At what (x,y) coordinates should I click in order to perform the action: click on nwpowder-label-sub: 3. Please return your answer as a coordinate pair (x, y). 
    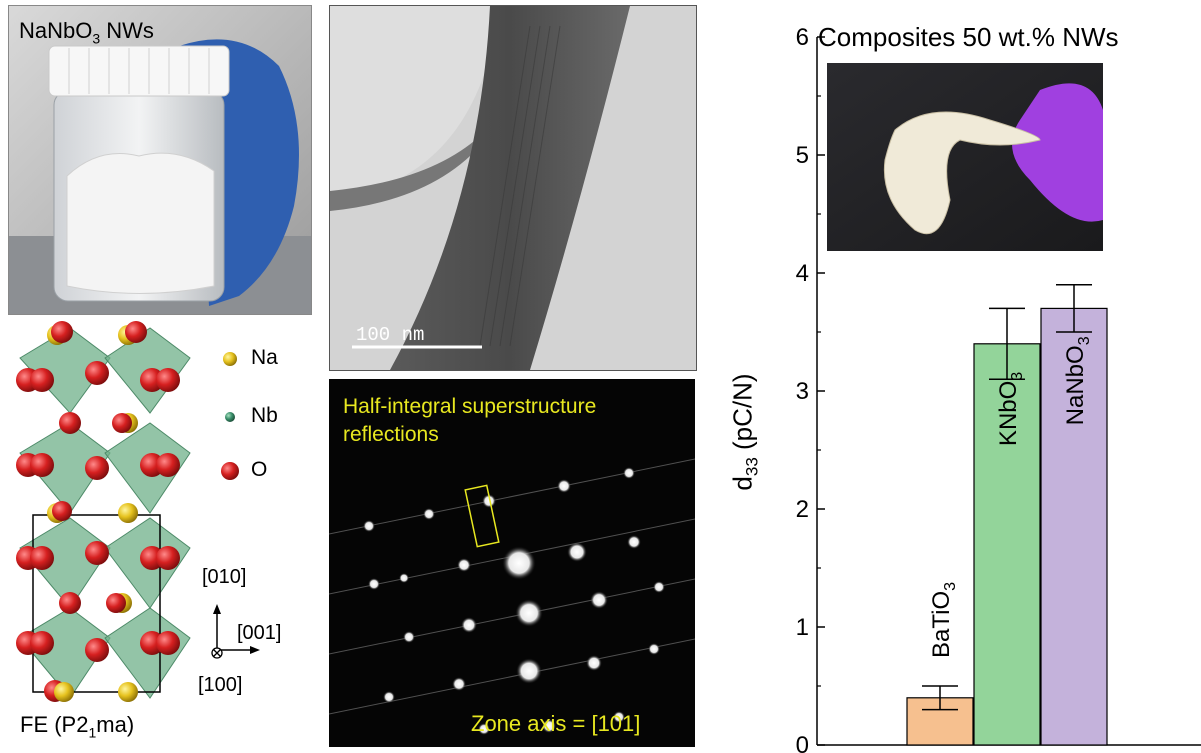
    Looking at the image, I should click on (96, 38).